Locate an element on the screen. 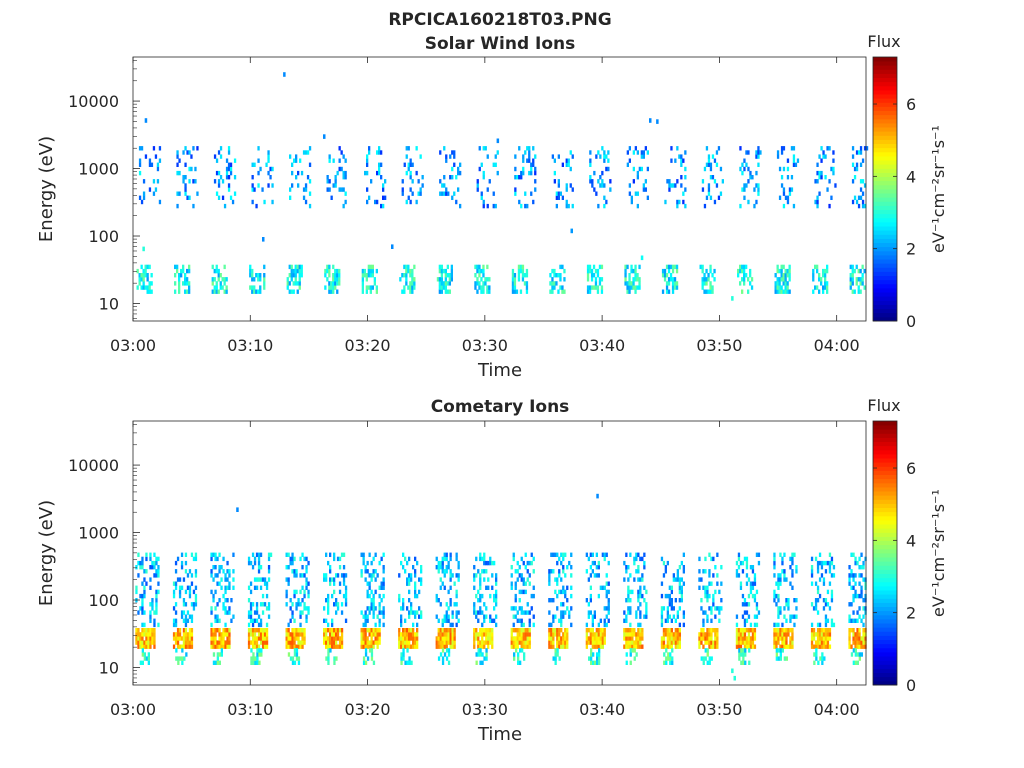  colorbar-tick-label: 2 is located at coordinates (911, 249).